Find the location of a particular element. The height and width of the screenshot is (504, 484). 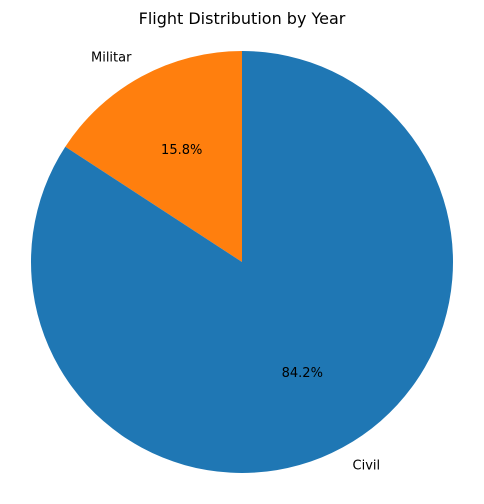

slice-label-civil: Civil is located at coordinates (367, 466).